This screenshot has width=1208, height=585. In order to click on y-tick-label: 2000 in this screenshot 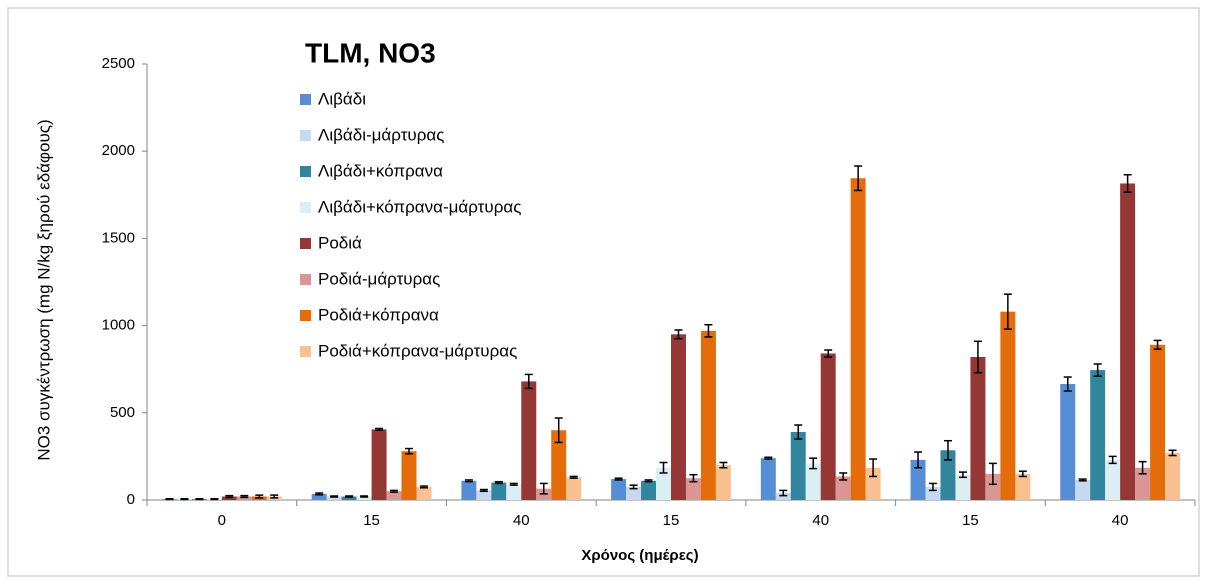, I will do `click(118, 150)`.